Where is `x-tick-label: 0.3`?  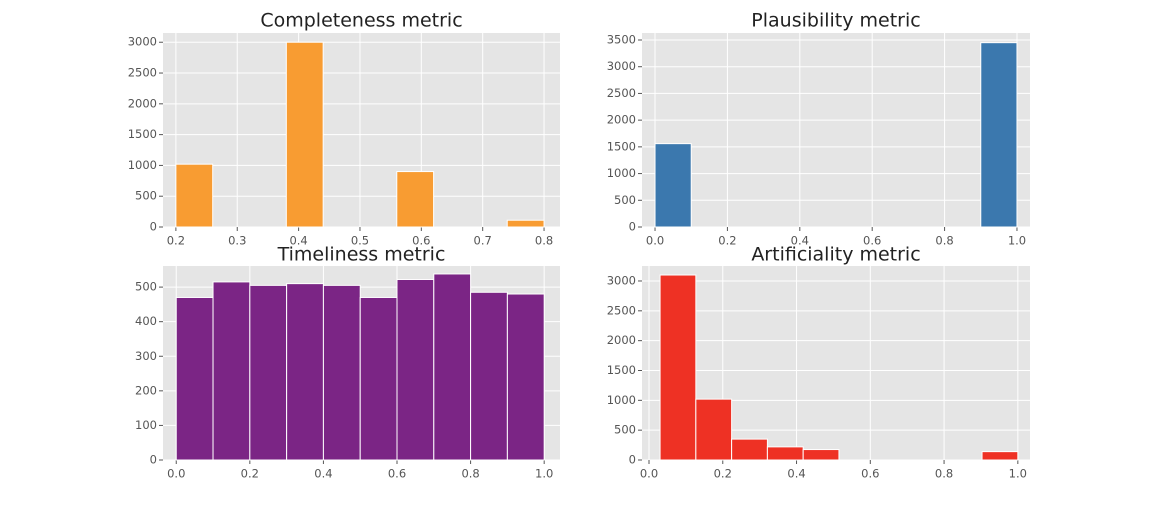 x-tick-label: 0.3 is located at coordinates (237, 241).